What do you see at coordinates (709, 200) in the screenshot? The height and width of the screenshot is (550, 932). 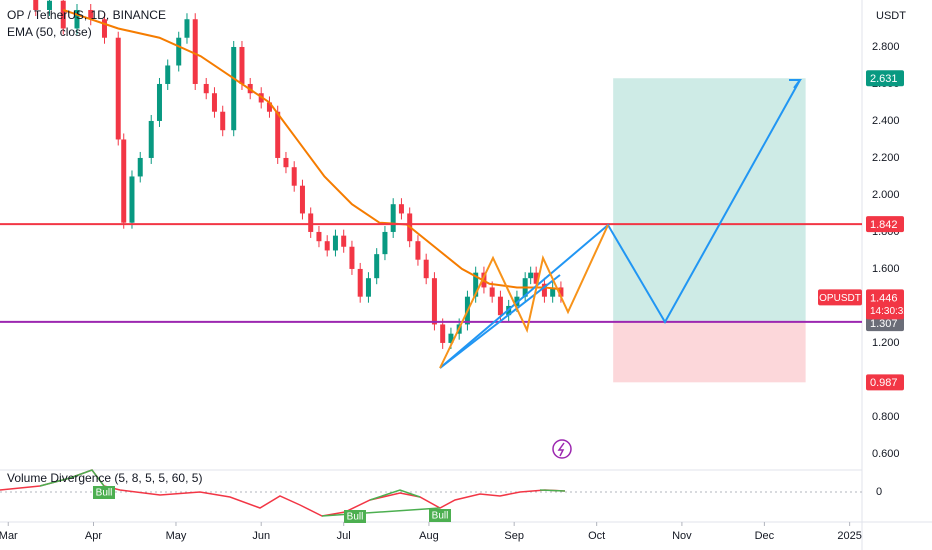 I see `profit-zone` at bounding box center [709, 200].